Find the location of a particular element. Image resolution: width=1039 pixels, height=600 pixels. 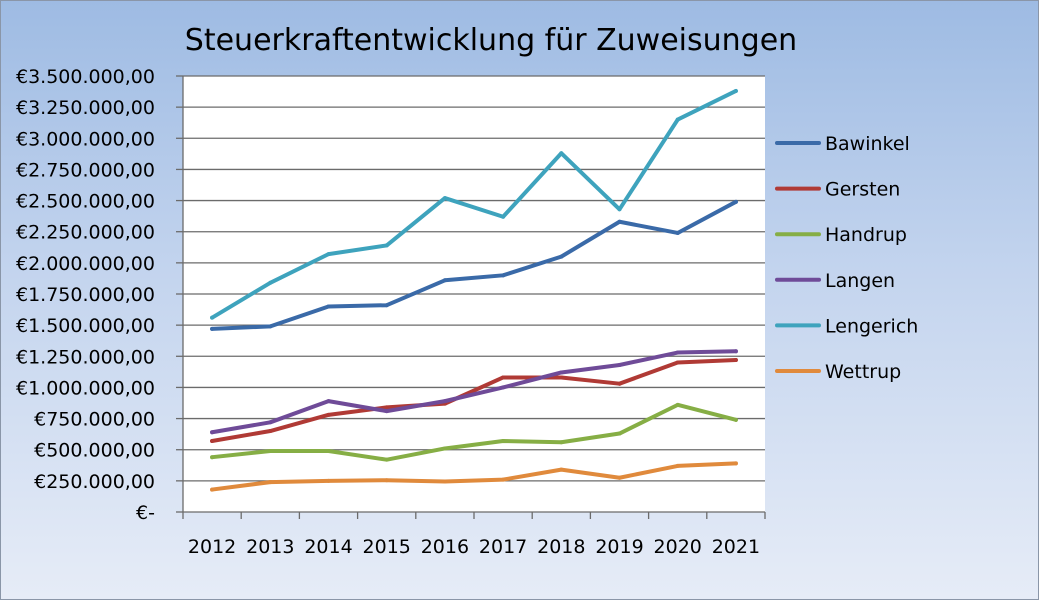

y-tick-label: €- is located at coordinates (145, 513).